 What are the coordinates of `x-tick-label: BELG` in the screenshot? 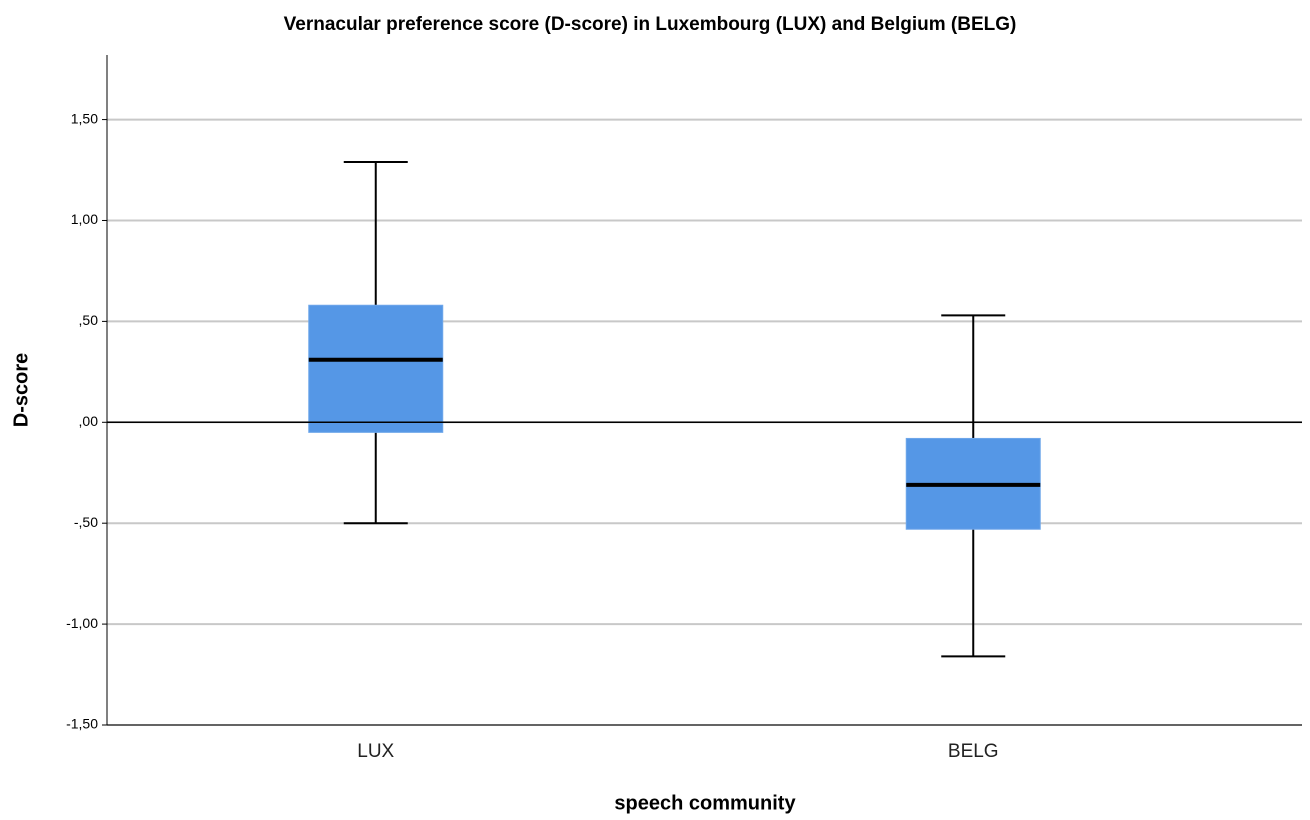 It's located at (973, 751).